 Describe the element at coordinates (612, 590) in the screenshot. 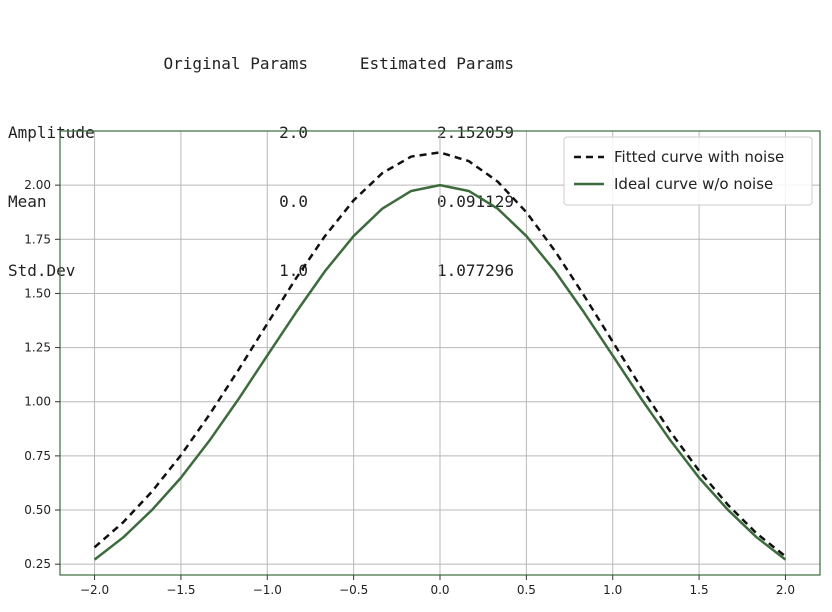

I see `x-tick-label: 1.0` at that location.